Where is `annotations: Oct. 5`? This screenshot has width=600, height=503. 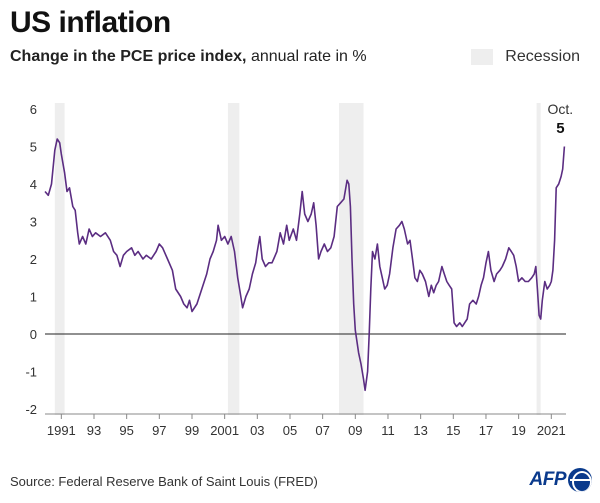 annotations: Oct. 5 is located at coordinates (561, 119).